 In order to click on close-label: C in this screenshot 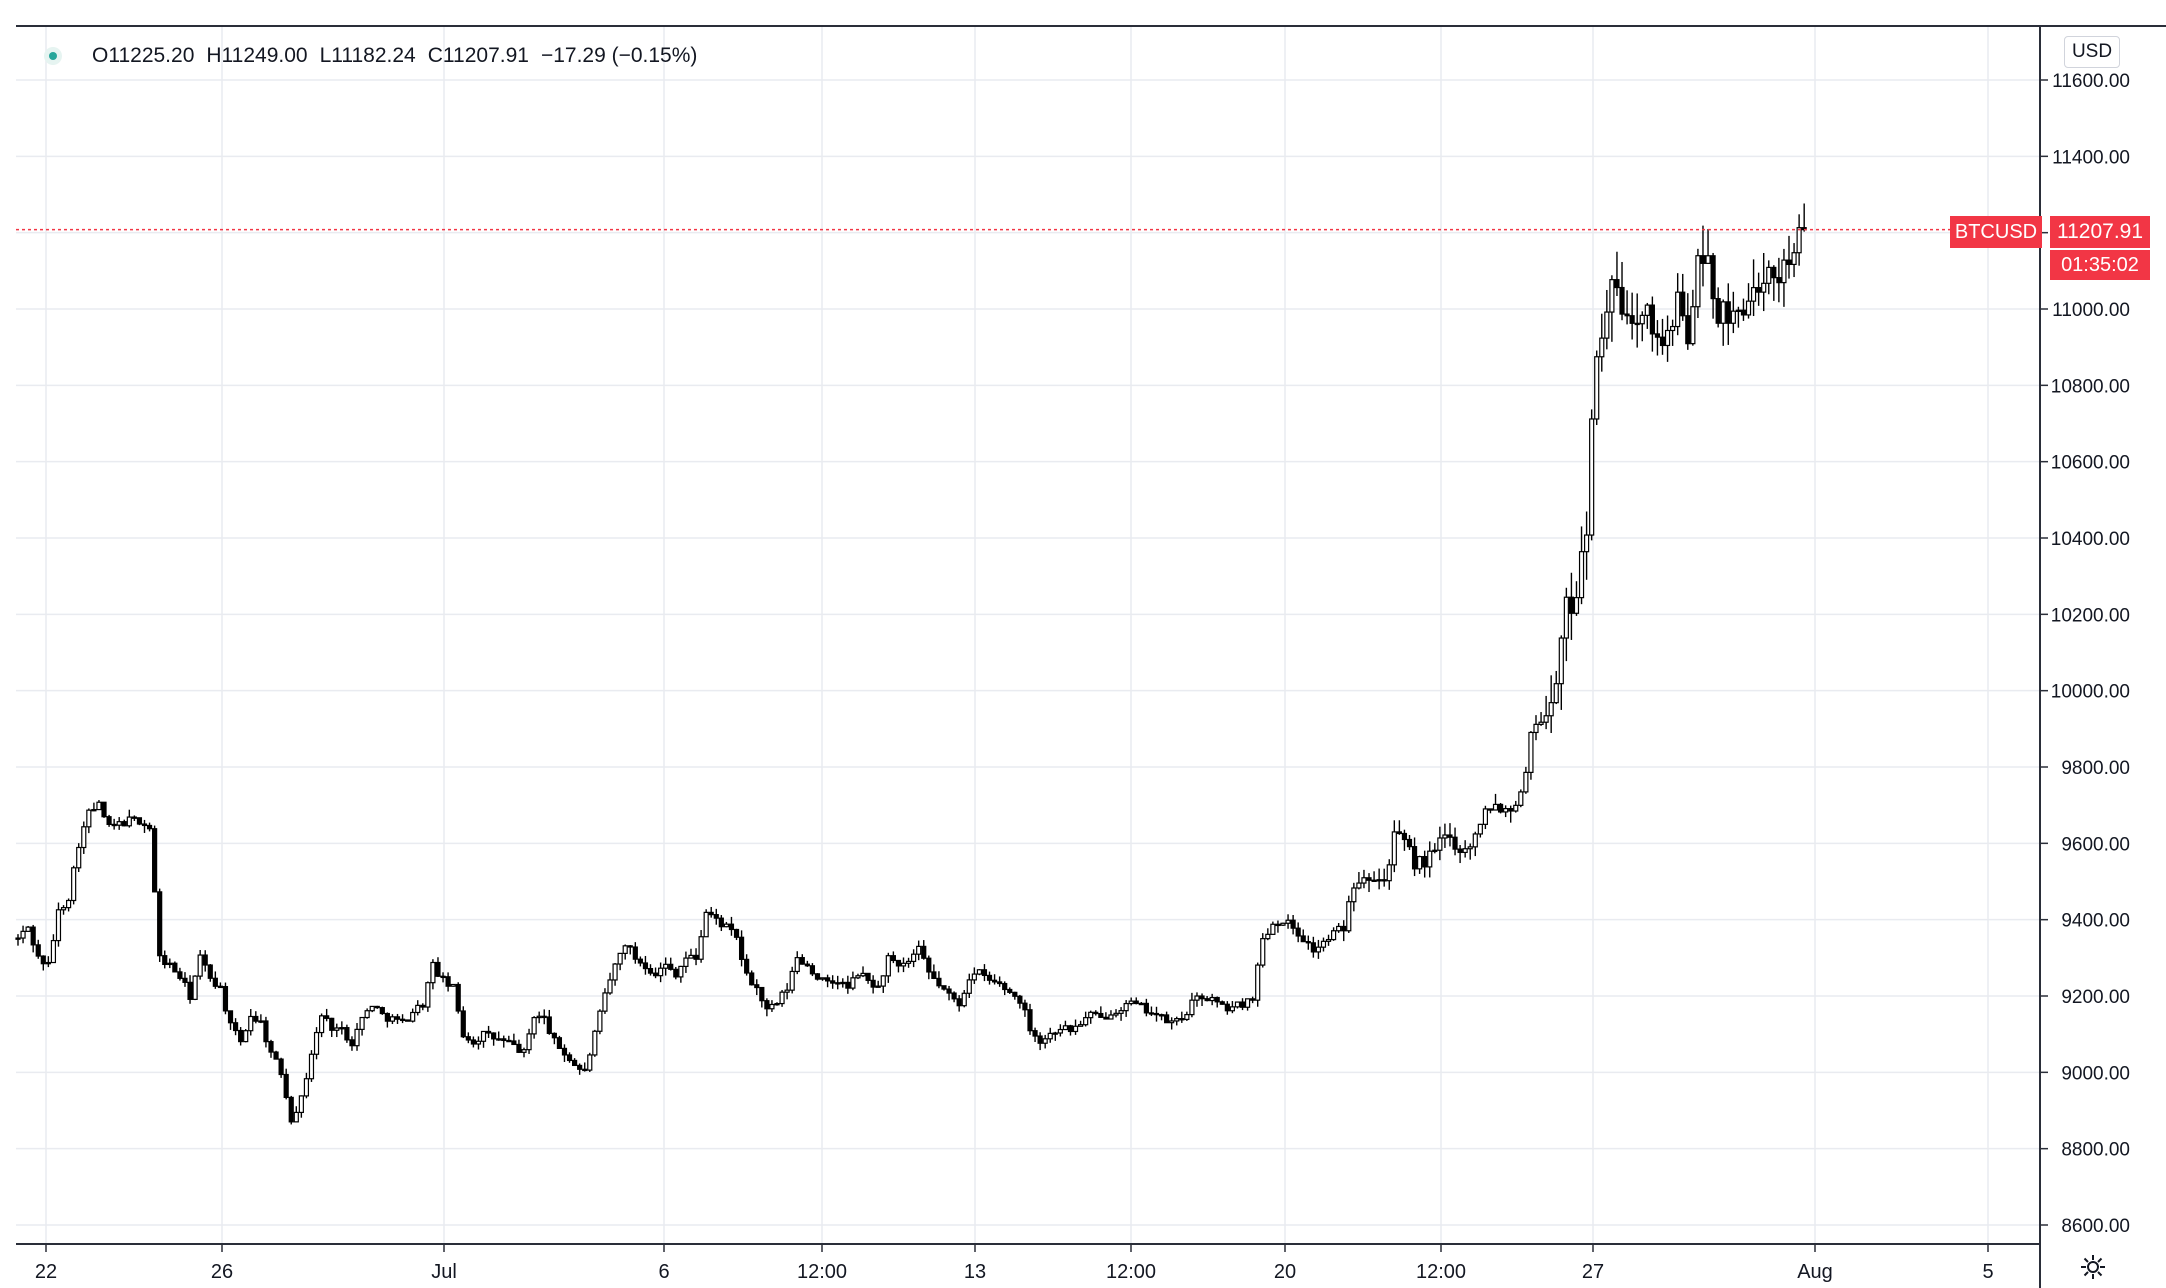, I will do `click(435, 55)`.